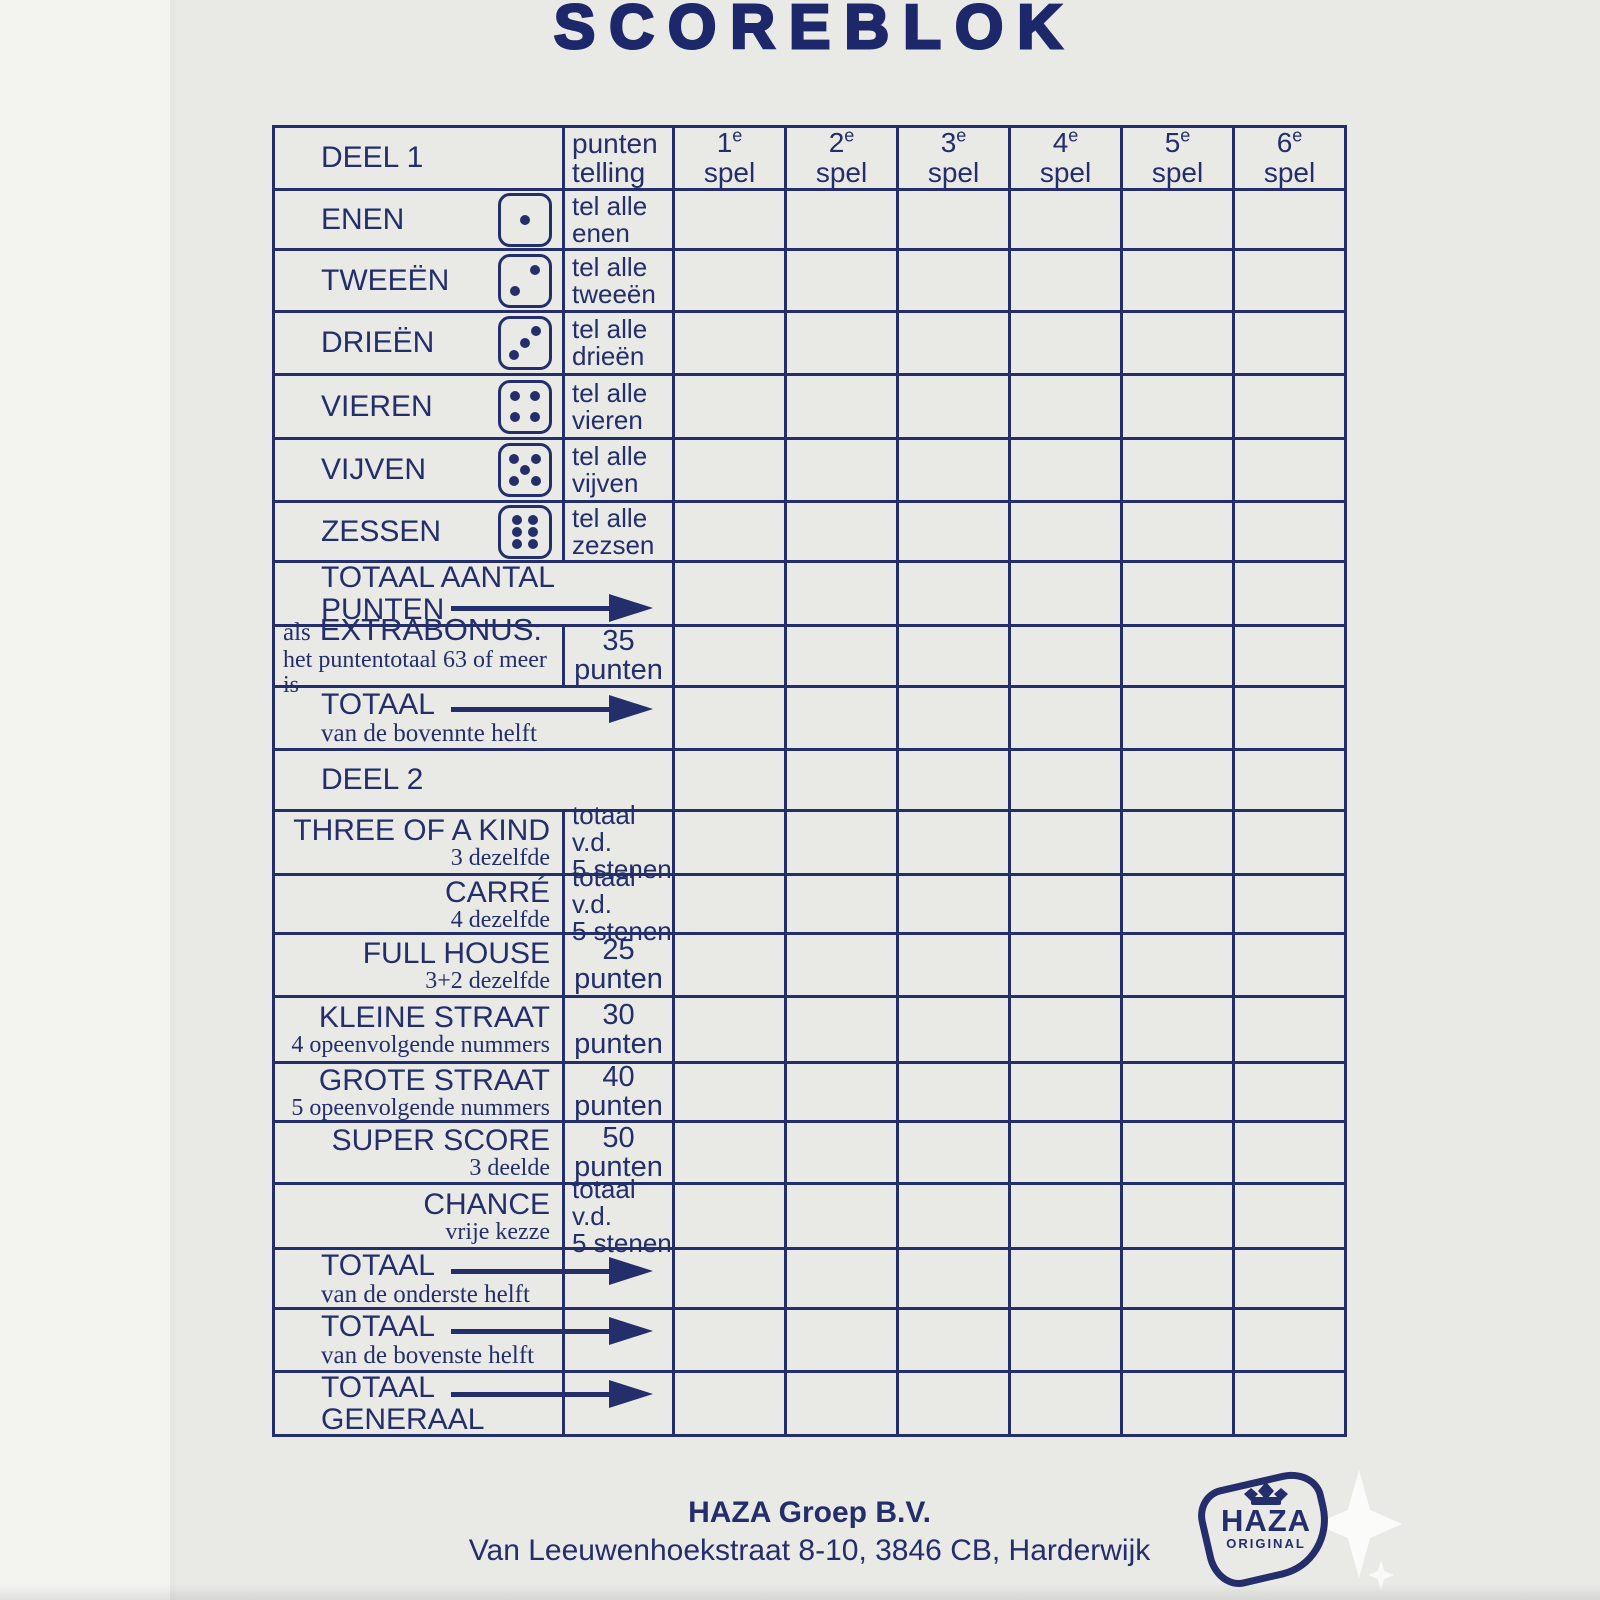 The width and height of the screenshot is (1600, 1600). I want to click on punten-cell-vieren: tel alle vieren, so click(620, 406).